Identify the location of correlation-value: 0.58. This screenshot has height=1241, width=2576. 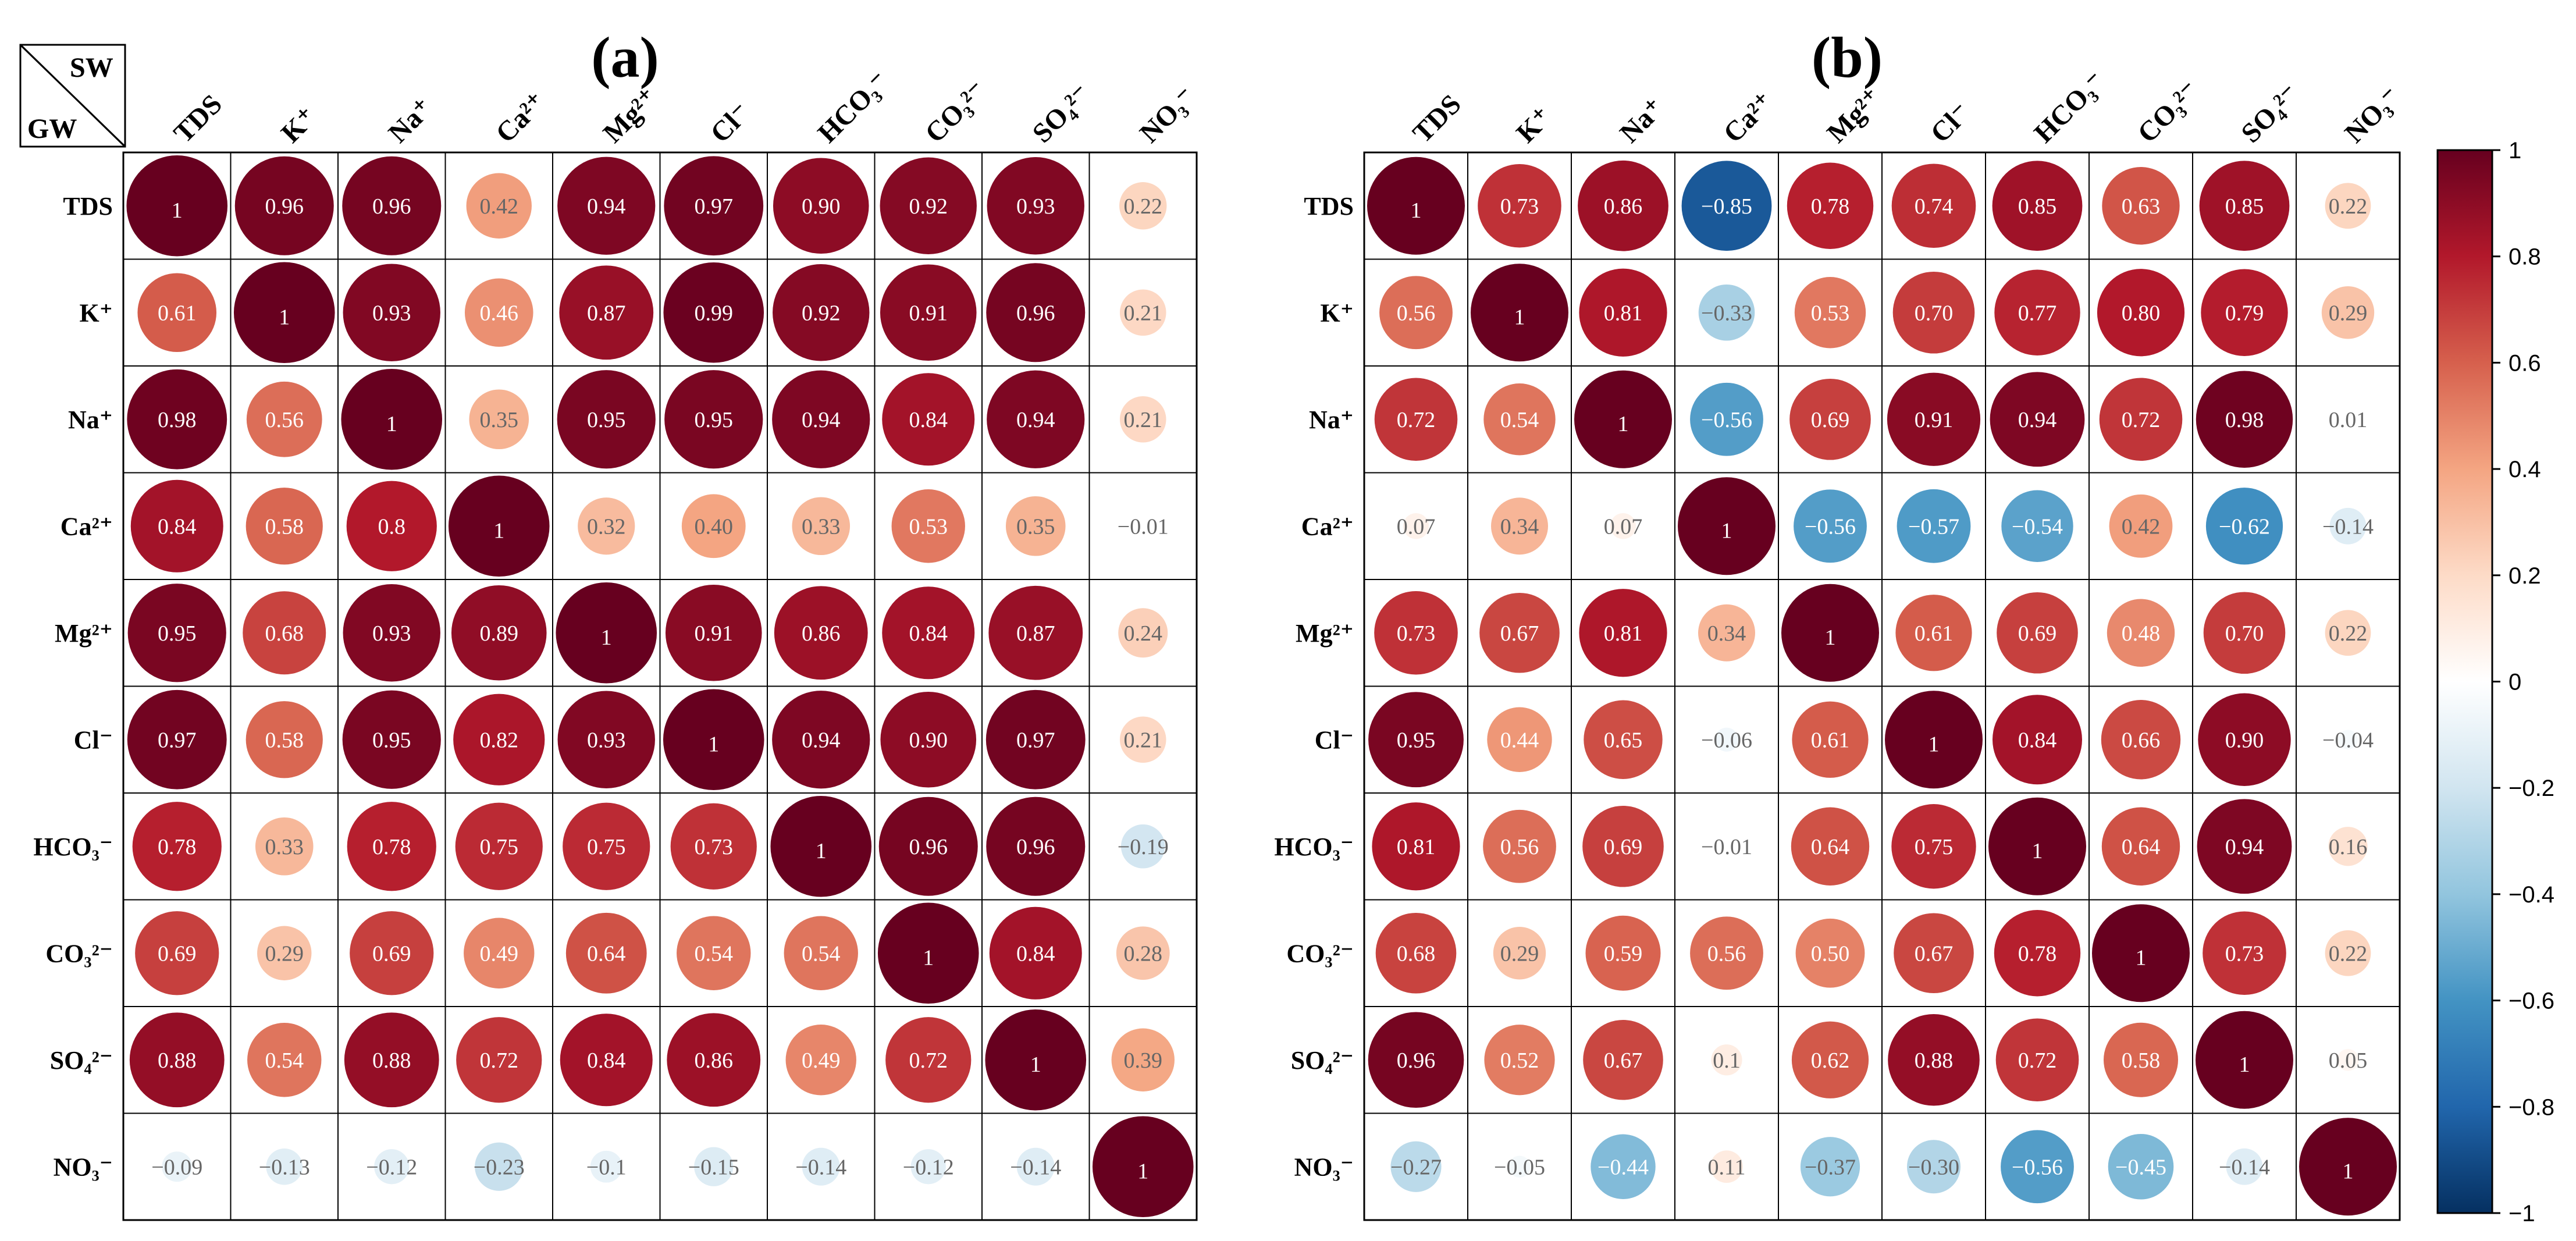
(284, 740).